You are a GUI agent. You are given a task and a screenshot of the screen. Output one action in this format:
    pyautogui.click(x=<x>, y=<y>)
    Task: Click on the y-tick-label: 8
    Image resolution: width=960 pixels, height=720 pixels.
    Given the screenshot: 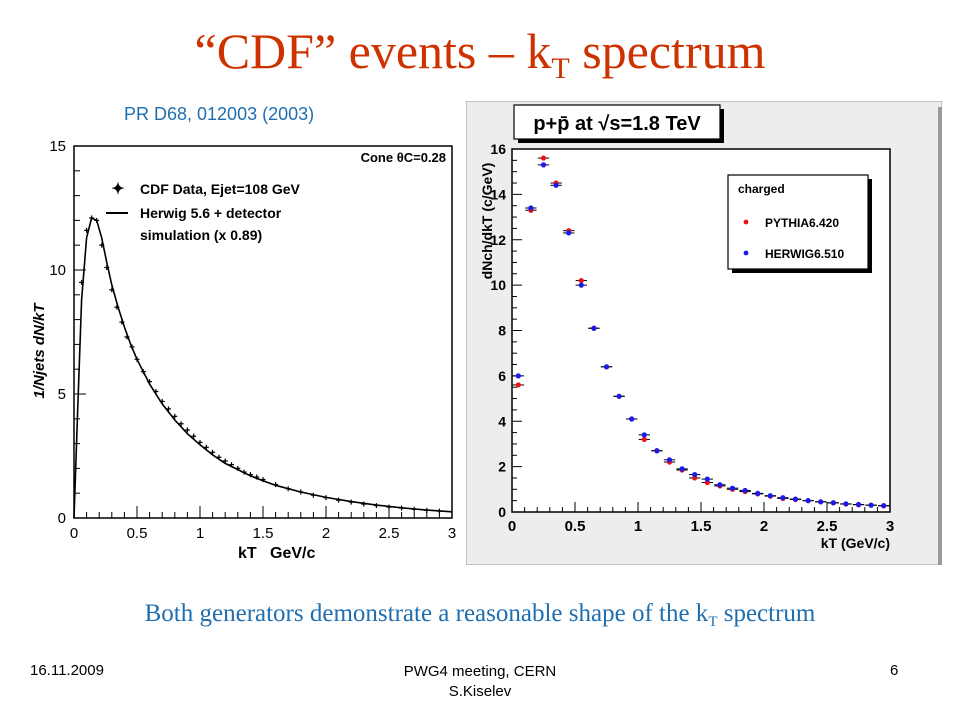 What is the action you would take?
    pyautogui.click(x=502, y=331)
    